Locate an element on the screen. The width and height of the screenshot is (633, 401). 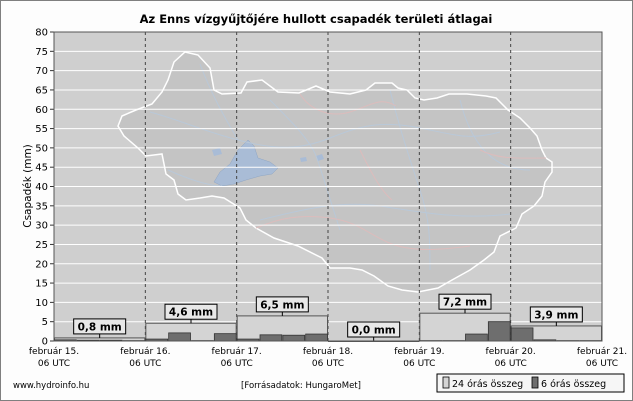
legend-swatch-6h is located at coordinates (535, 382).